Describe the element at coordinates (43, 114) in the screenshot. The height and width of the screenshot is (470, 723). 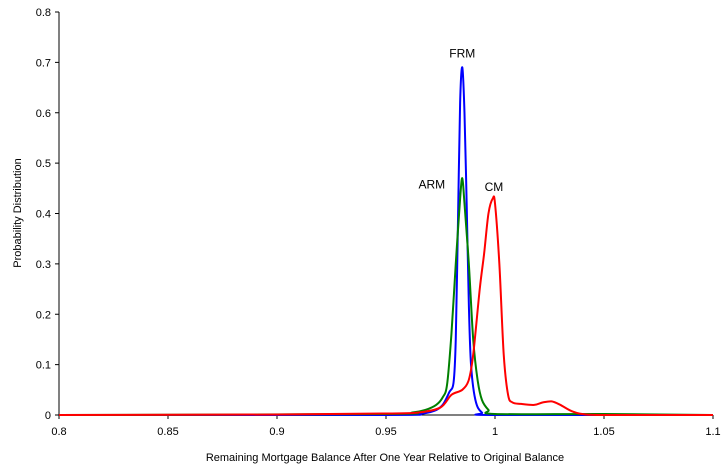
I see `y-tick-label: 0.6` at that location.